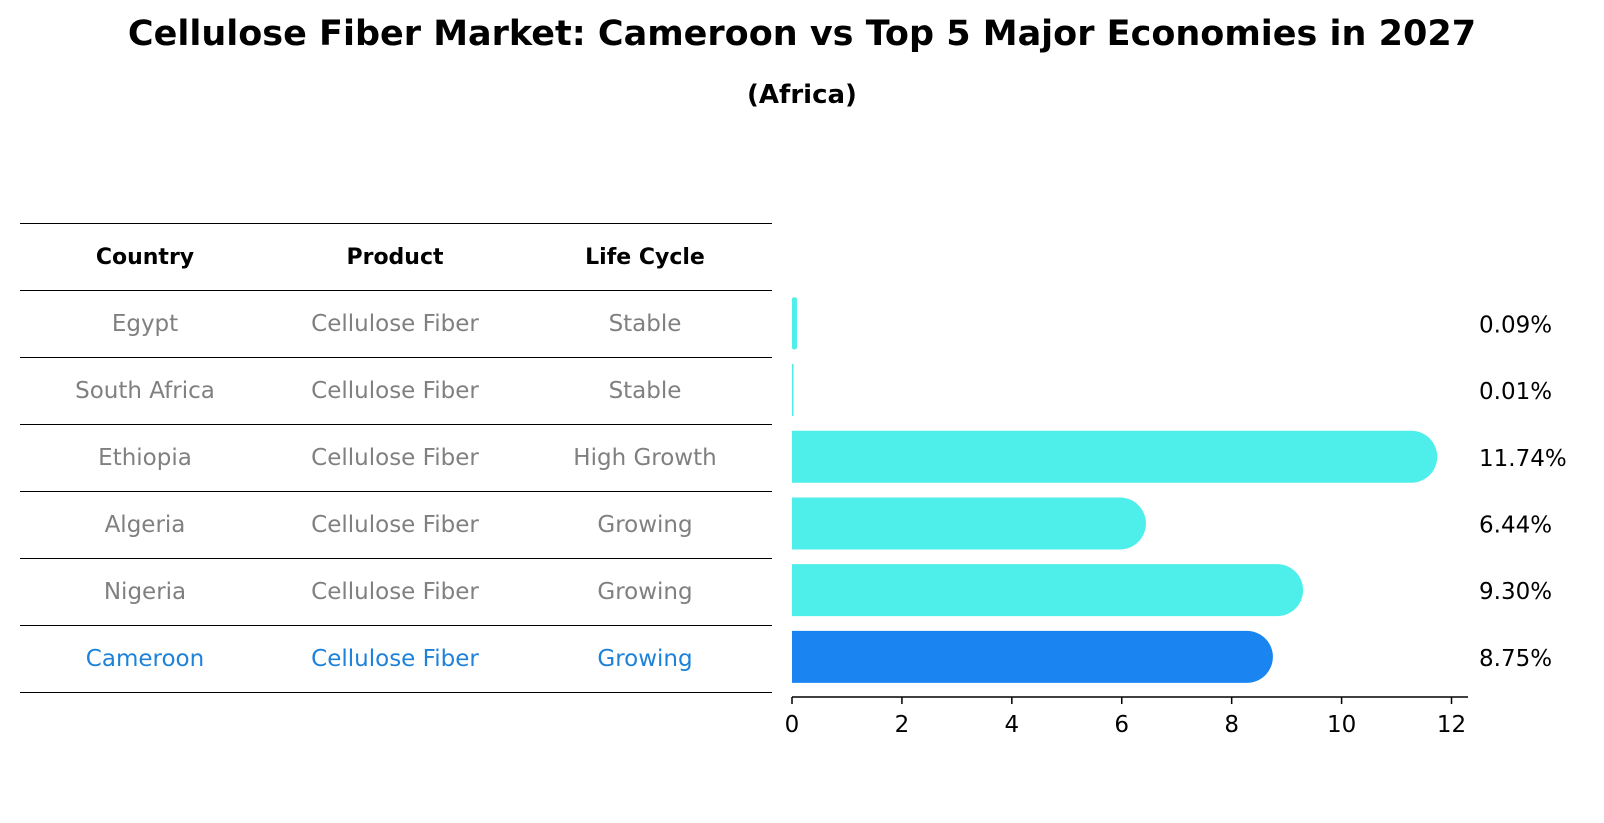 The height and width of the screenshot is (823, 1604). I want to click on table-row: South Africa Cellulose Fiber Stable, so click(396, 391).